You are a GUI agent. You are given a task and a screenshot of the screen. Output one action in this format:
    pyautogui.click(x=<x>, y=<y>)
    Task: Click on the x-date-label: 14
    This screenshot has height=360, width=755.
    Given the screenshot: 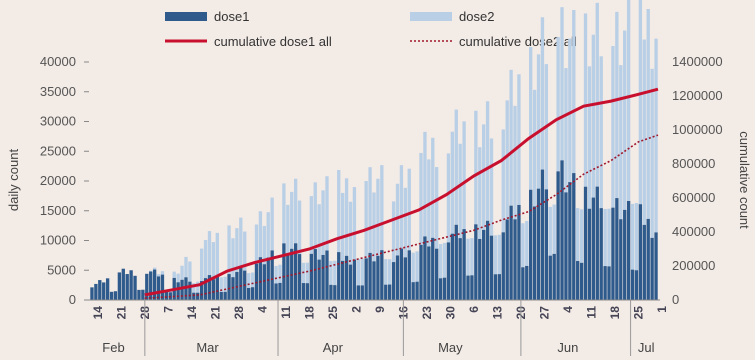 What is the action you would take?
    pyautogui.click(x=98, y=313)
    